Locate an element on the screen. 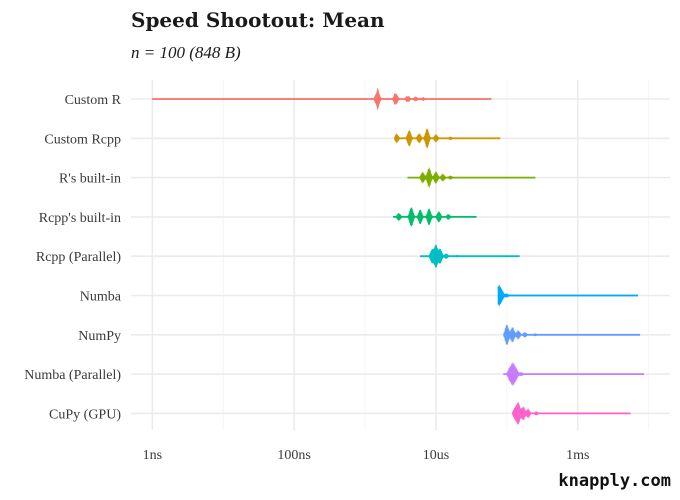 The image size is (680, 500). y-category-label: Custom R is located at coordinates (93, 100).